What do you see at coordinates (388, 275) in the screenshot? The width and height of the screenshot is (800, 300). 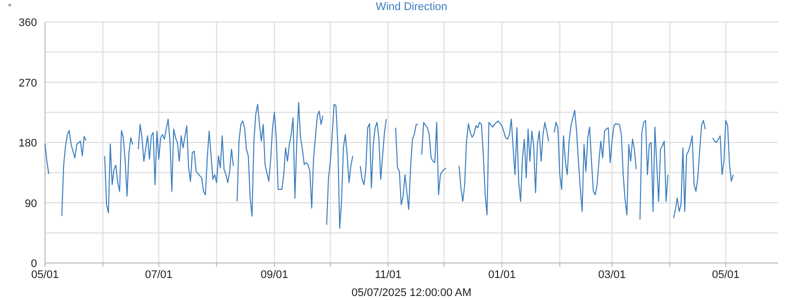 I see `x-tick-label: 11/01` at bounding box center [388, 275].